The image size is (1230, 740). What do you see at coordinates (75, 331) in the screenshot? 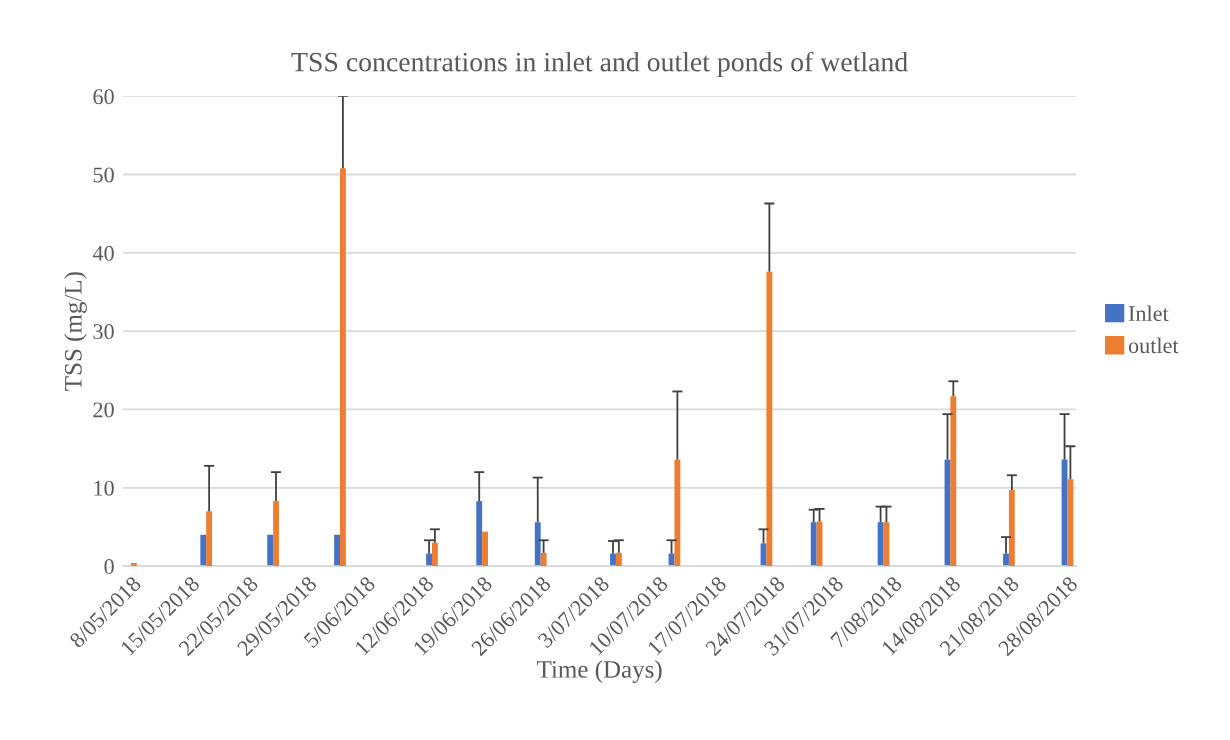
I see `y-axis-title: TSS (mg/L)` at bounding box center [75, 331].